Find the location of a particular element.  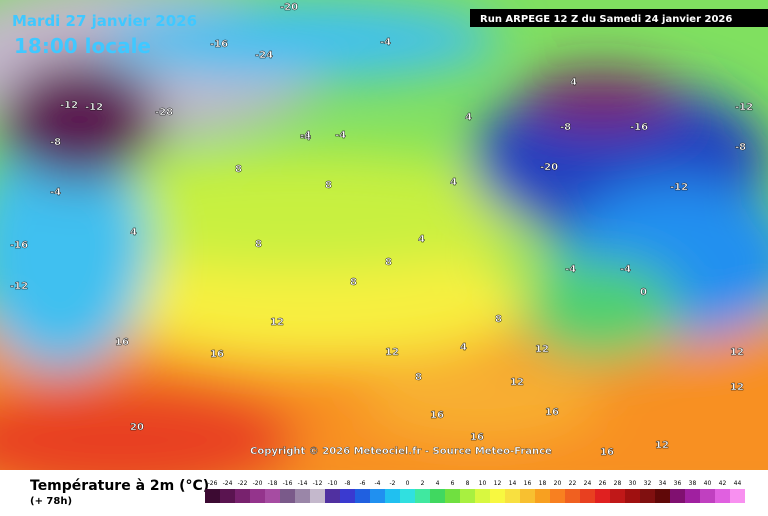

scale-label: -14 is located at coordinates (303, 483).